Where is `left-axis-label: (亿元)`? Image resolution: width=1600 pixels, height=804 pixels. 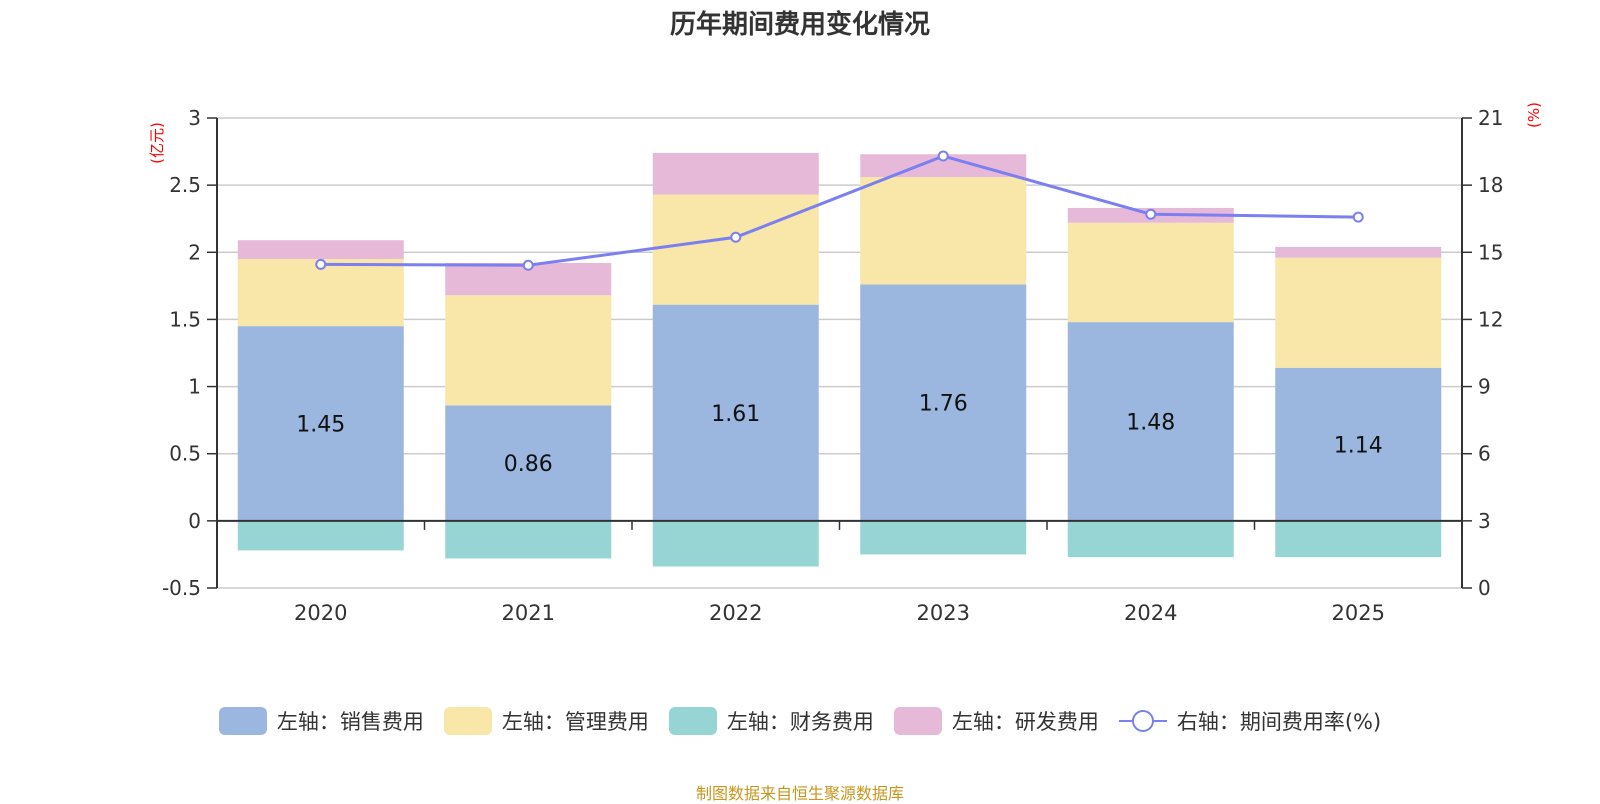 left-axis-label: (亿元) is located at coordinates (157, 143).